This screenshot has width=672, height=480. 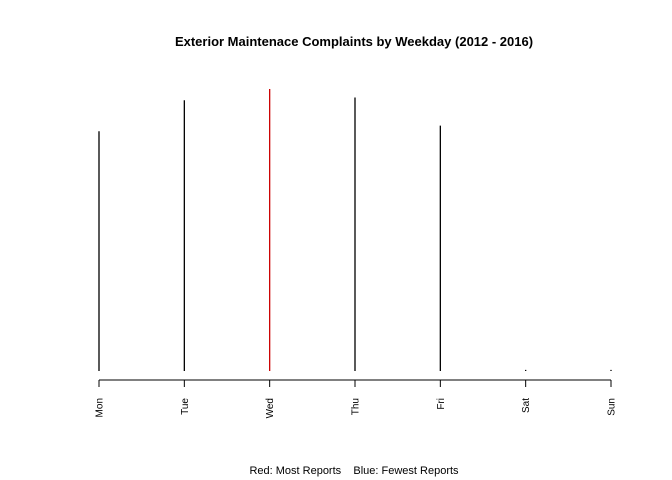 I want to click on x-axis-ticks, so click(x=355, y=383).